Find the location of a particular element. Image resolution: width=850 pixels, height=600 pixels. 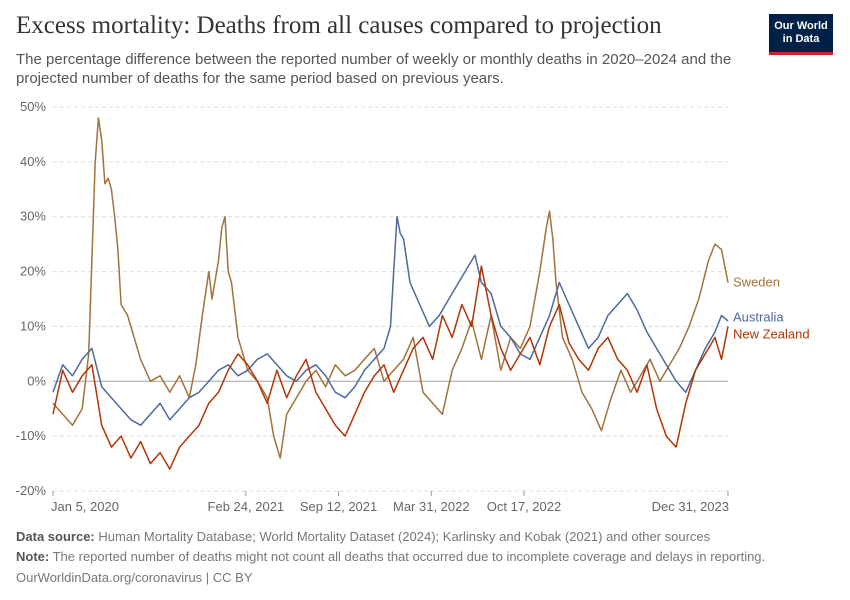

logo-line-2: in Data is located at coordinates (801, 39).